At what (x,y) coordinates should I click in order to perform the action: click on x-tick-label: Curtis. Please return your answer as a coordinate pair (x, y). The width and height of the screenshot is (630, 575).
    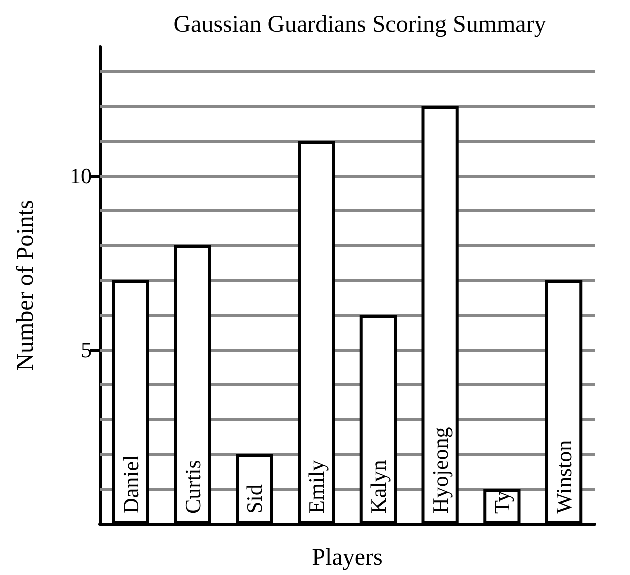
    Looking at the image, I should click on (193, 487).